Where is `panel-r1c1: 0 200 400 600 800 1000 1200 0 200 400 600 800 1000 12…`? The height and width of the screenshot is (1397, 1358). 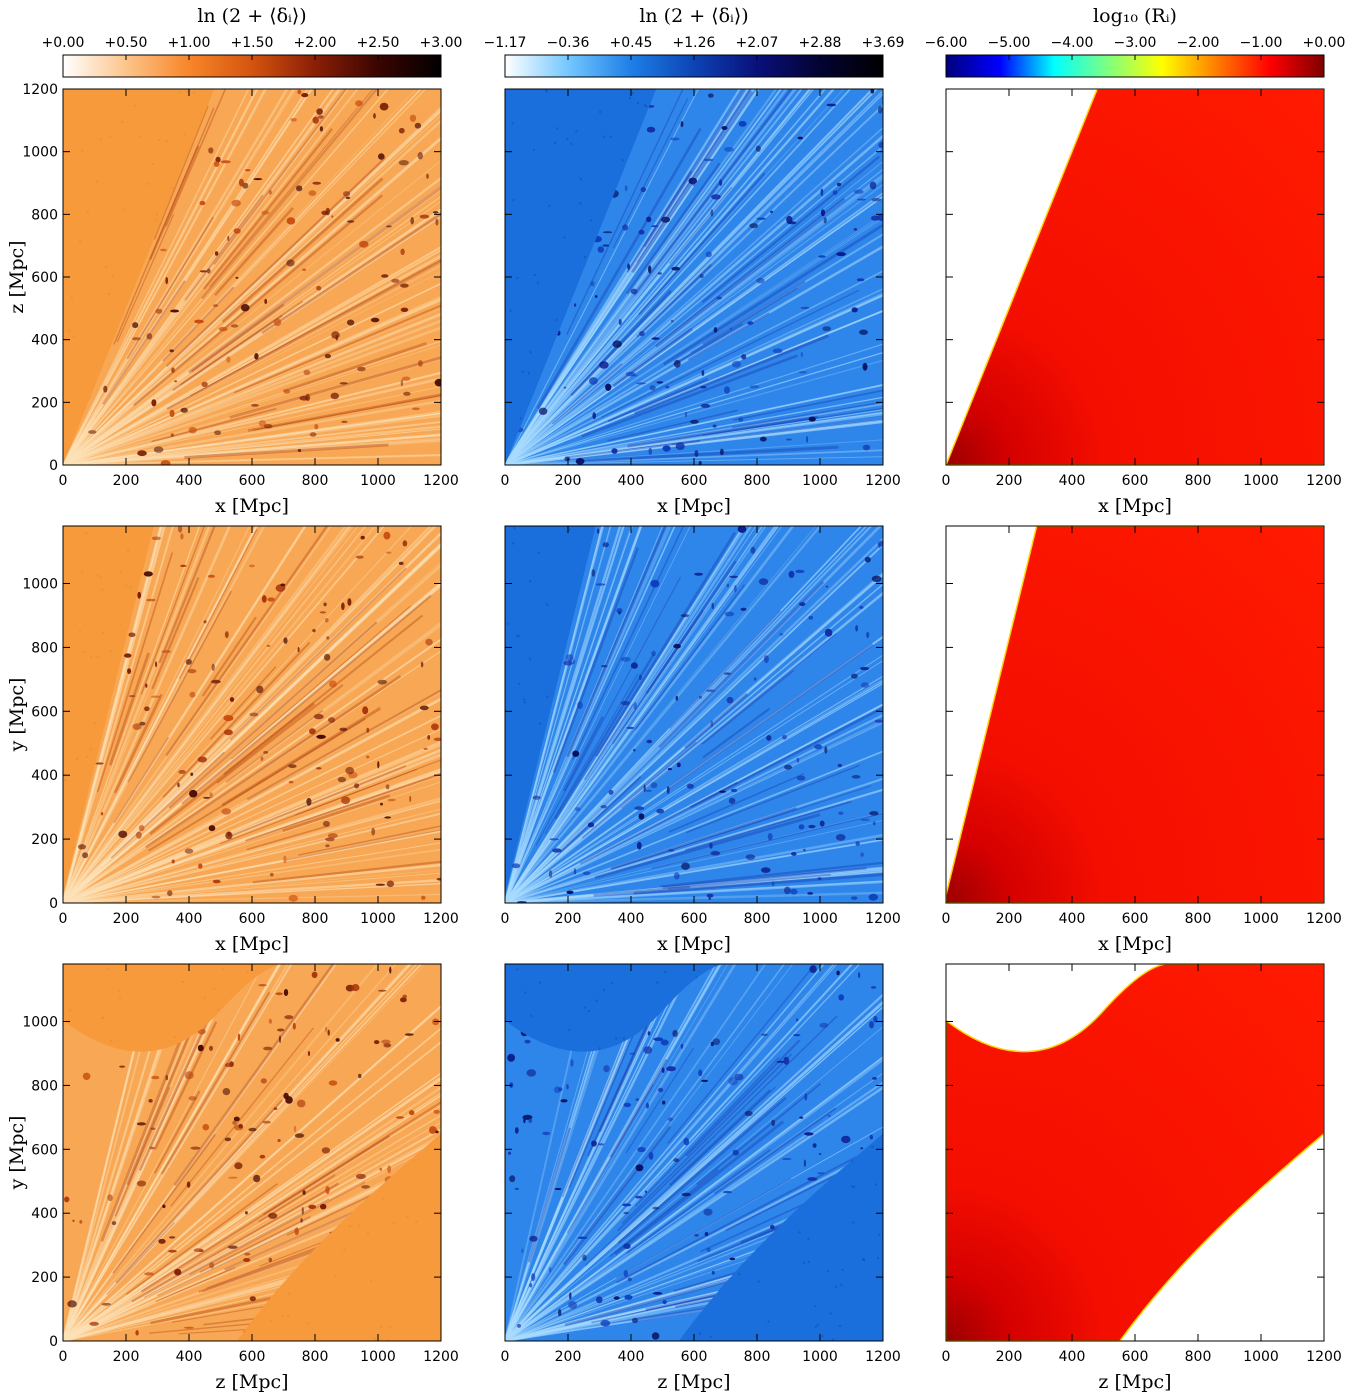 panel-r1c1: 0 200 400 600 800 1000 1200 0 200 400 600 800 1000 12… is located at coordinates (232, 299).